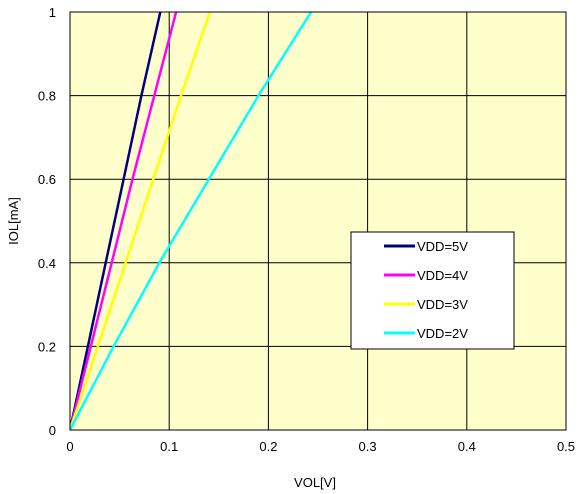  Describe the element at coordinates (268, 446) in the screenshot. I see `x-tick-label: 0.2` at that location.